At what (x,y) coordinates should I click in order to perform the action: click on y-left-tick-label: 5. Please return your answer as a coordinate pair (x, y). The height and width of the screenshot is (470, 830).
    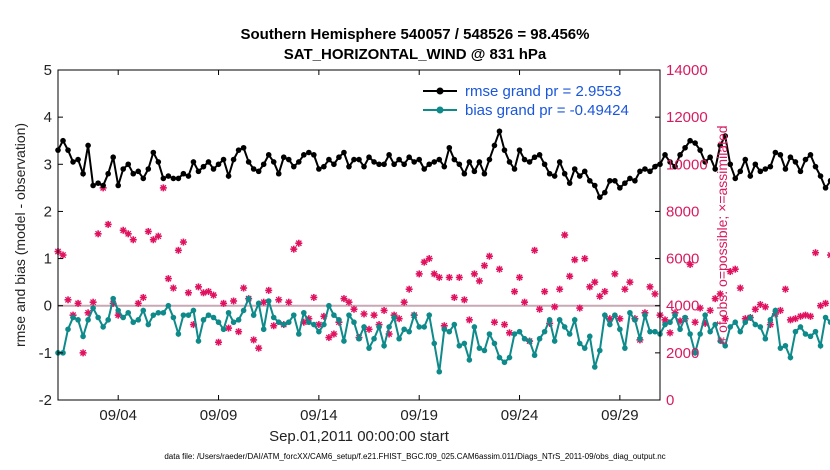
    Looking at the image, I should click on (48, 70).